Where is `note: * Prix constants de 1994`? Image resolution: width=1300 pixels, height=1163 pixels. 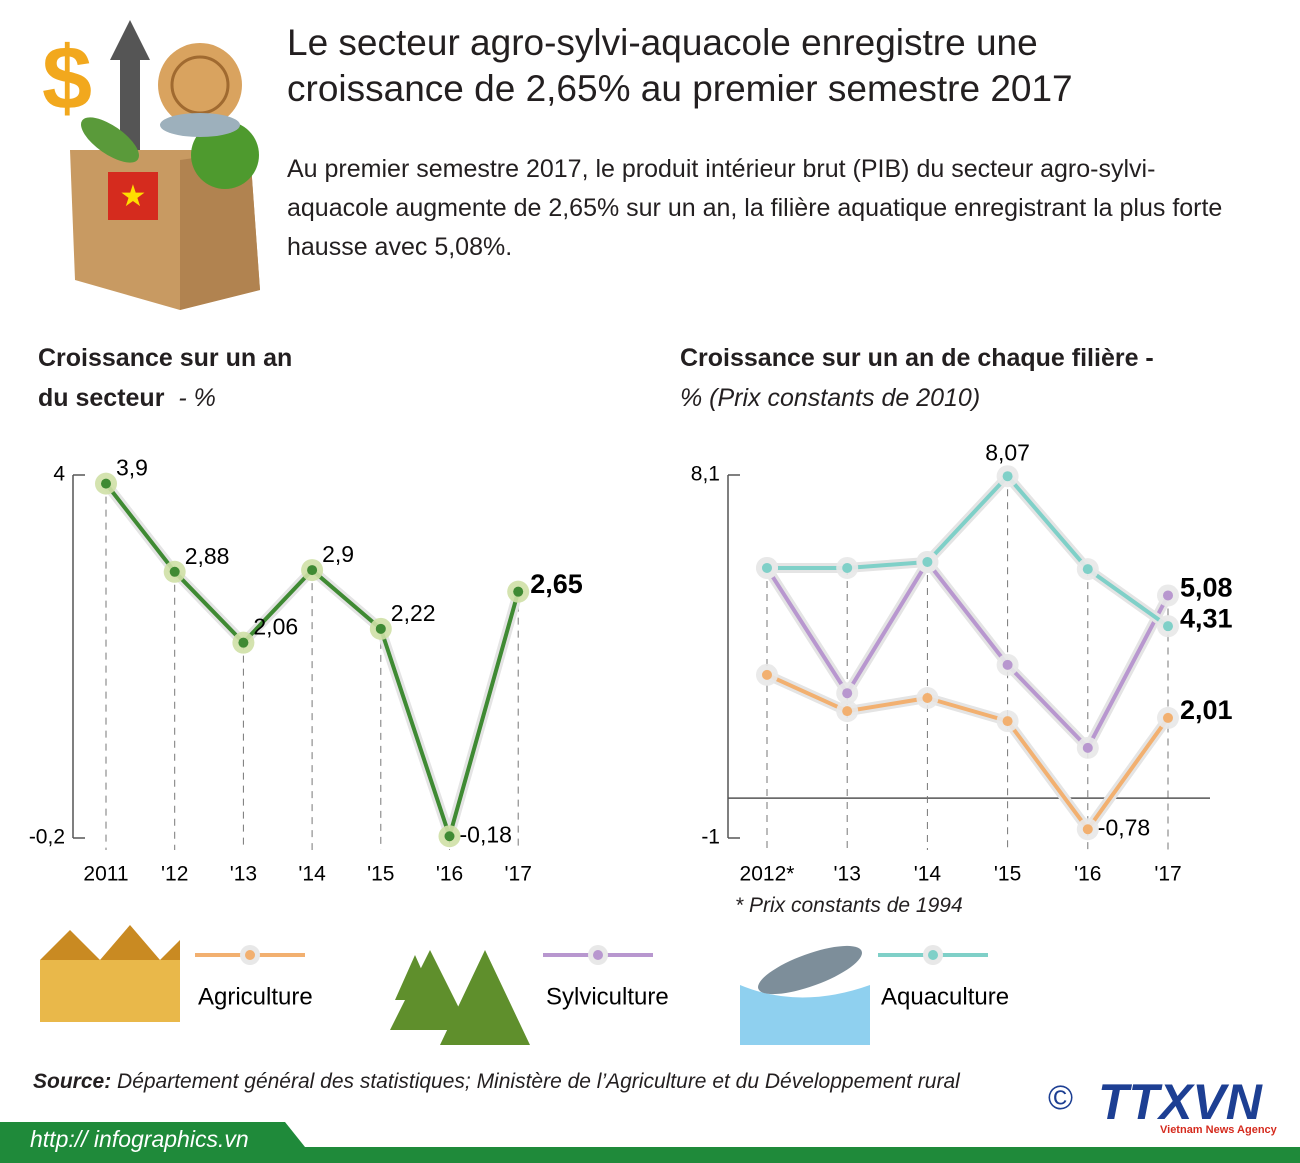
note: * Prix constants de 1994 is located at coordinates (849, 905).